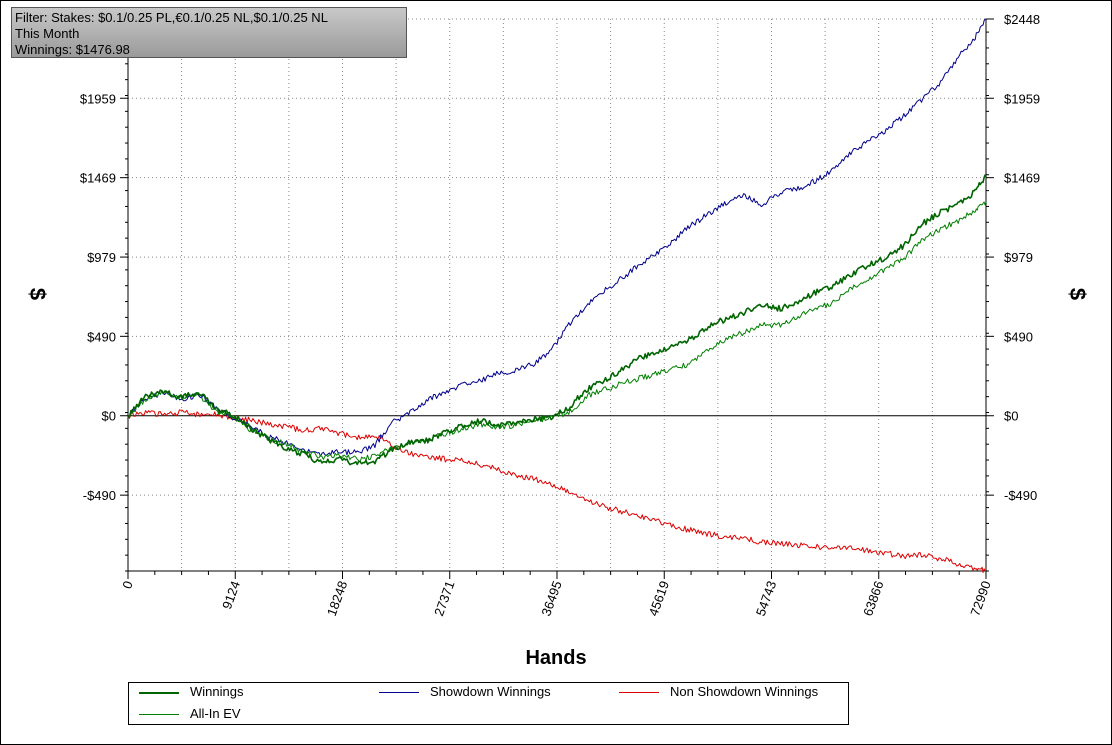 This screenshot has width=1112, height=745. Describe the element at coordinates (1018, 336) in the screenshot. I see `y-tick-label-right: $490` at that location.